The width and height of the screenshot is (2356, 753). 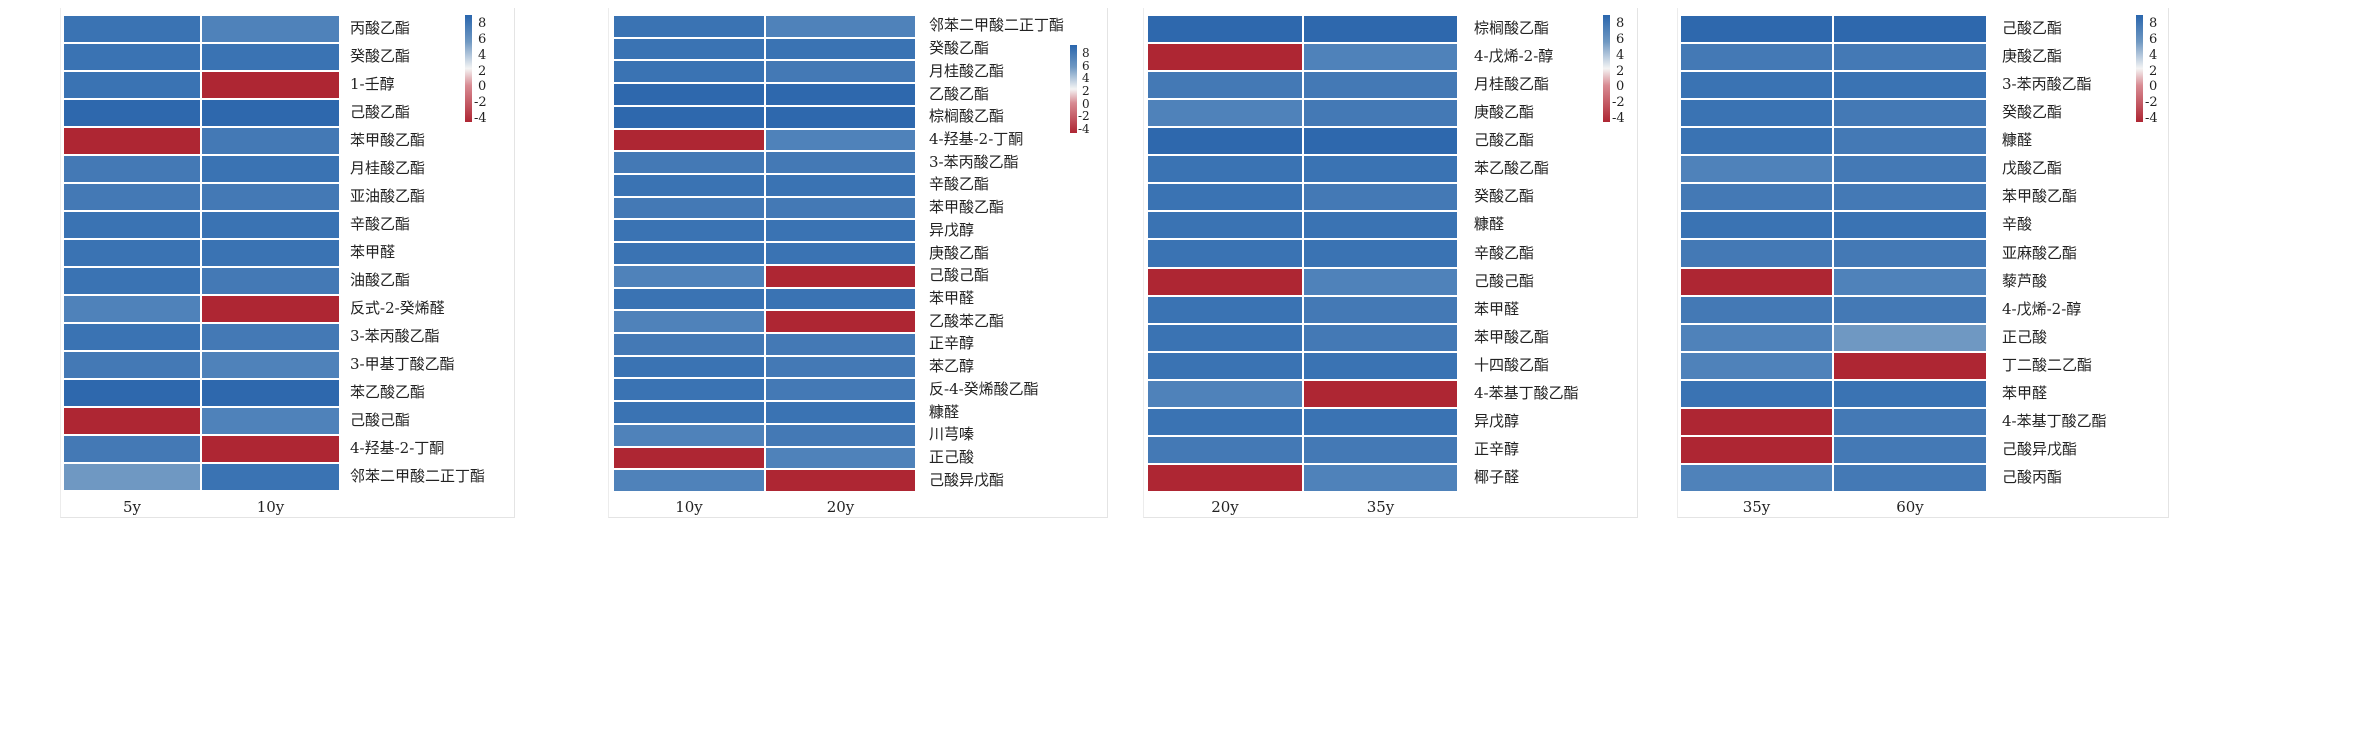 I want to click on row-label: 己酸乙酯, so click(x=1504, y=140).